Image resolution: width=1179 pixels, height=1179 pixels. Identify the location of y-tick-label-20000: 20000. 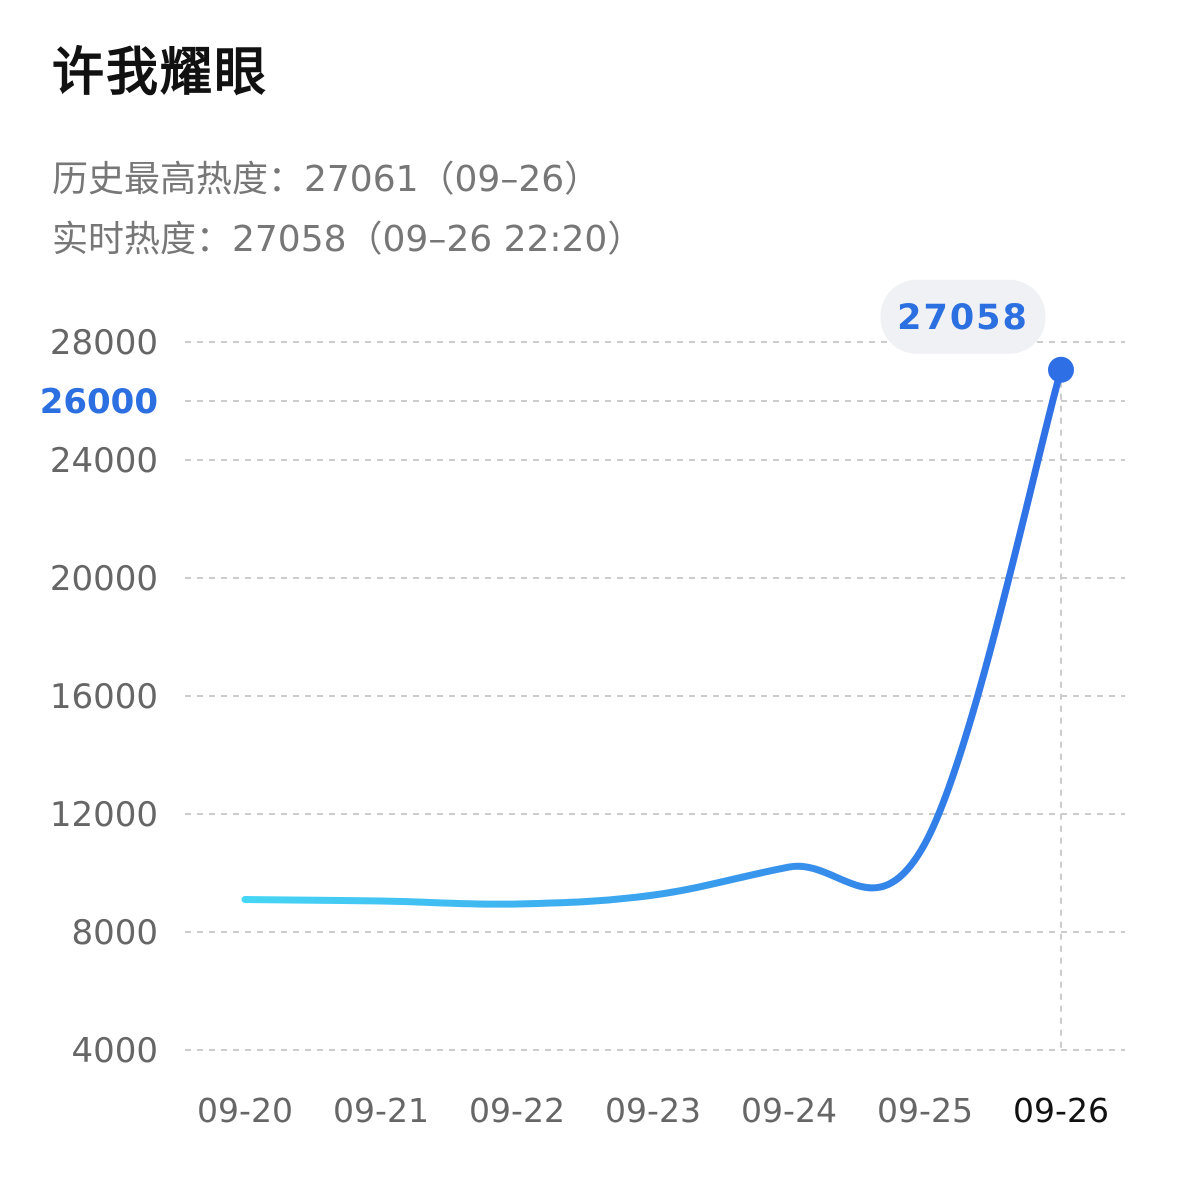
(104, 579).